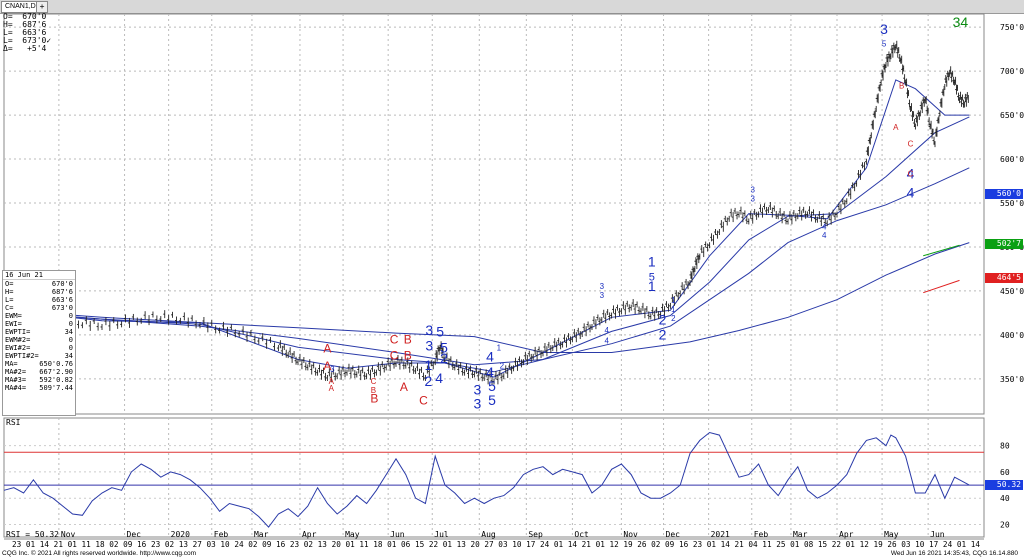  I want to click on ohlc-line: Δ= +5'4, so click(25, 48).